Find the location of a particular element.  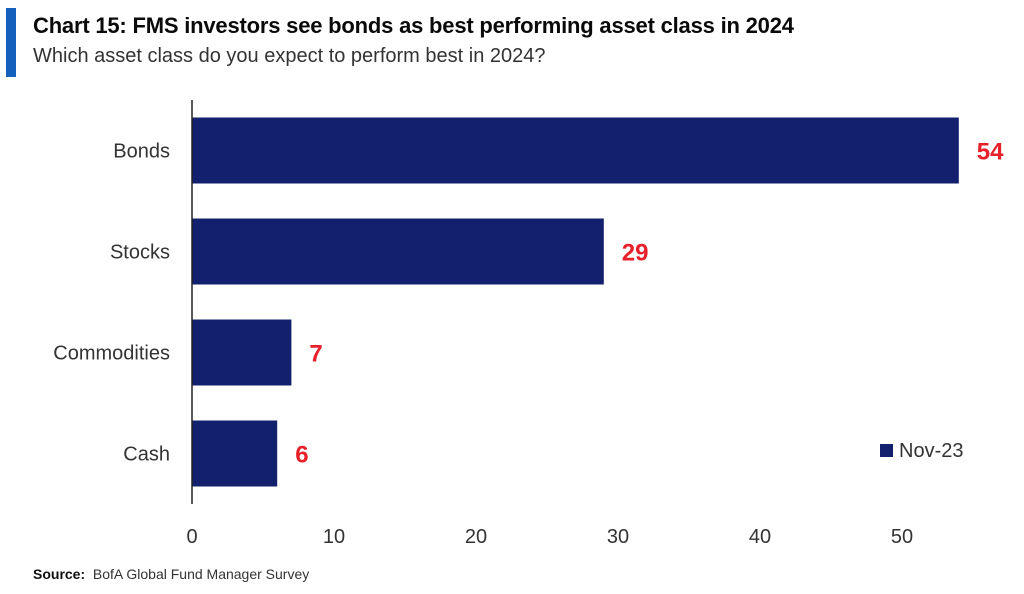

data-label-commodities: 7 is located at coordinates (315, 354).